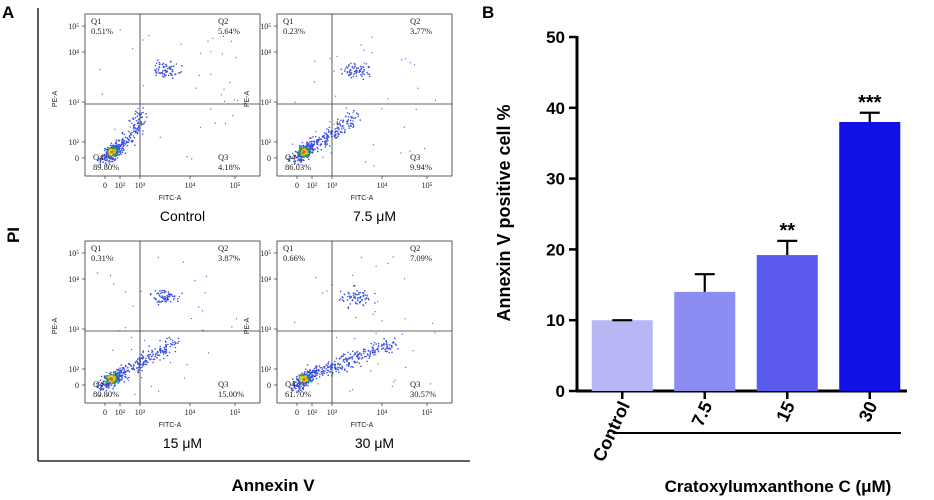  I want to click on quadrant-name-q2: Q2, so click(223, 248).